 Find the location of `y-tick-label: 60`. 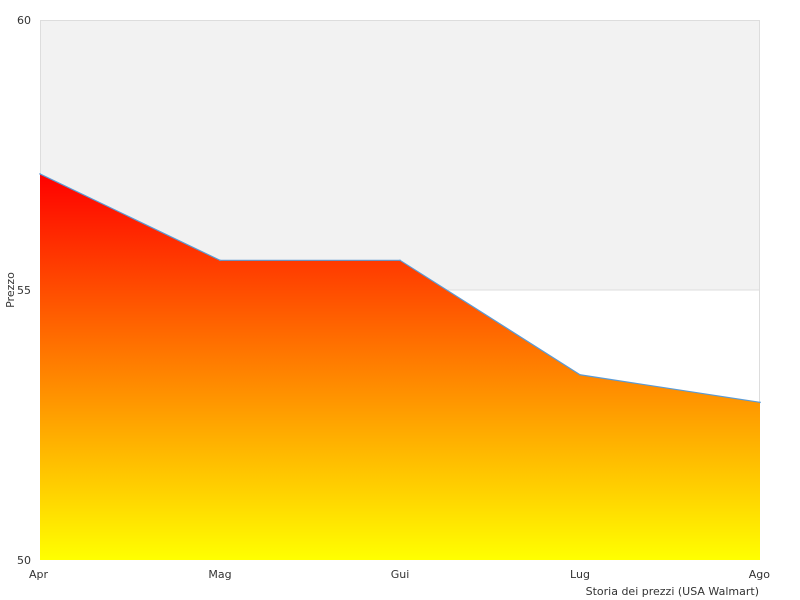

y-tick-label: 60 is located at coordinates (24, 20).